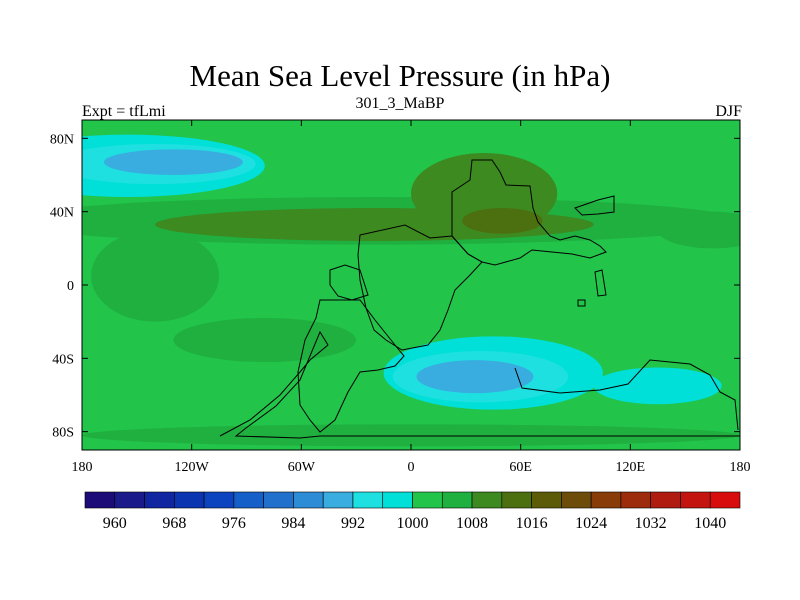  Describe the element at coordinates (631, 467) in the screenshot. I see `x-tick-label: 120E` at that location.